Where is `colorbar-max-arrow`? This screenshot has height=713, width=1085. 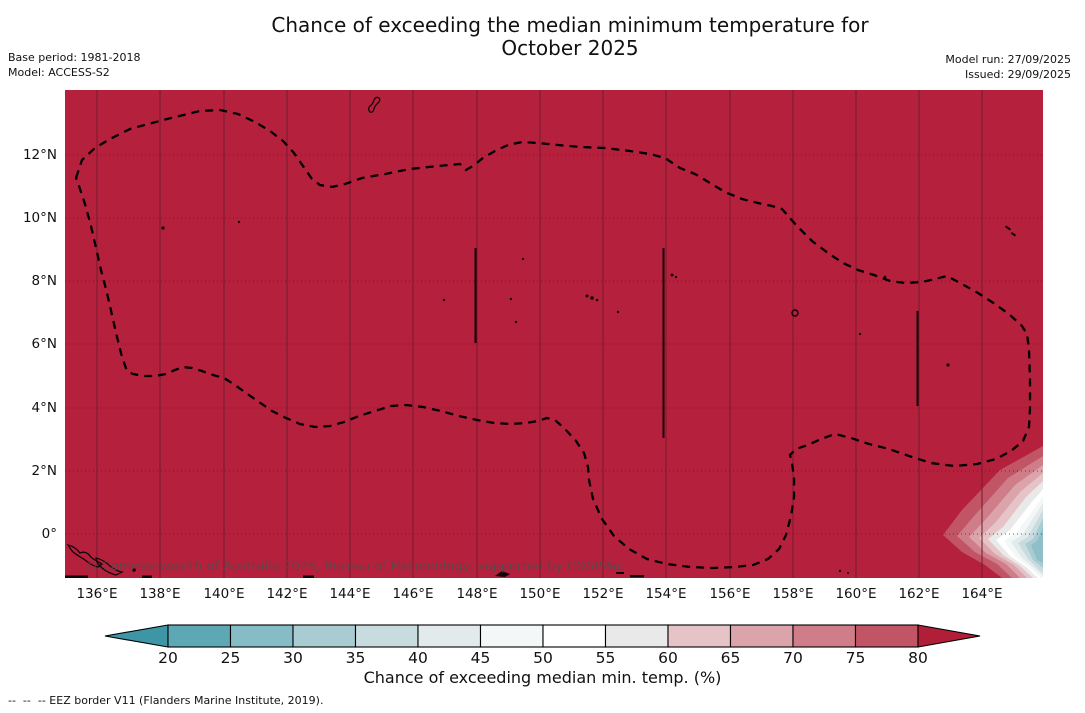
colorbar-max-arrow is located at coordinates (949, 636).